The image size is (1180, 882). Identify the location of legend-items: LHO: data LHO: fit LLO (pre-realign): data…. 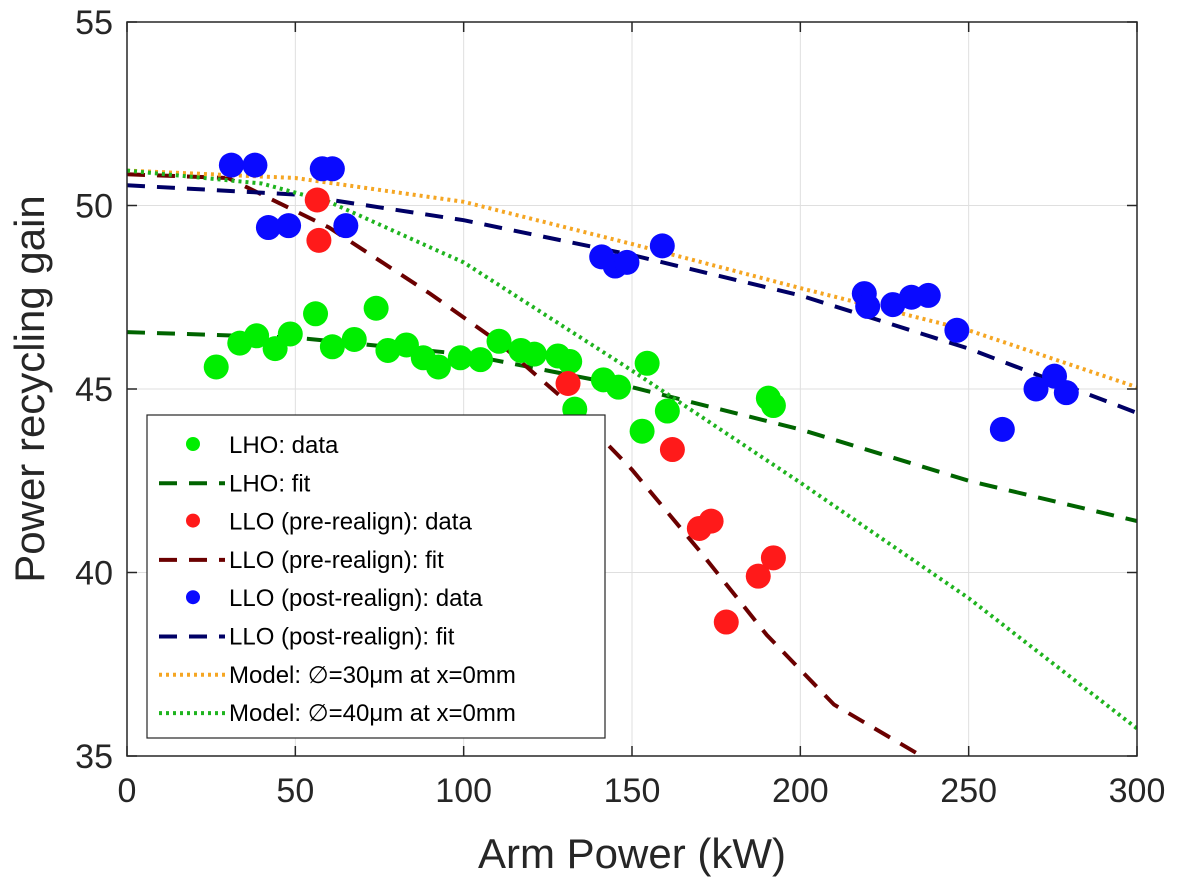
(337, 579).